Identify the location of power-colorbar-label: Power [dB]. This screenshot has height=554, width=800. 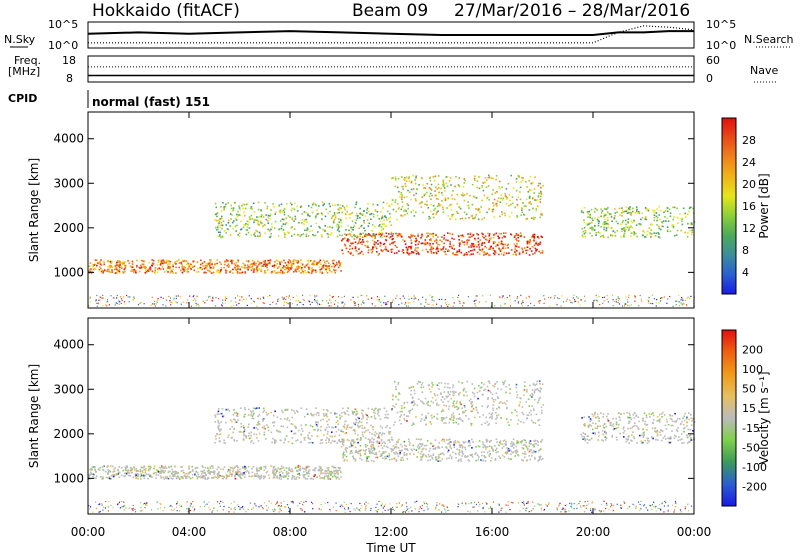
(764, 205).